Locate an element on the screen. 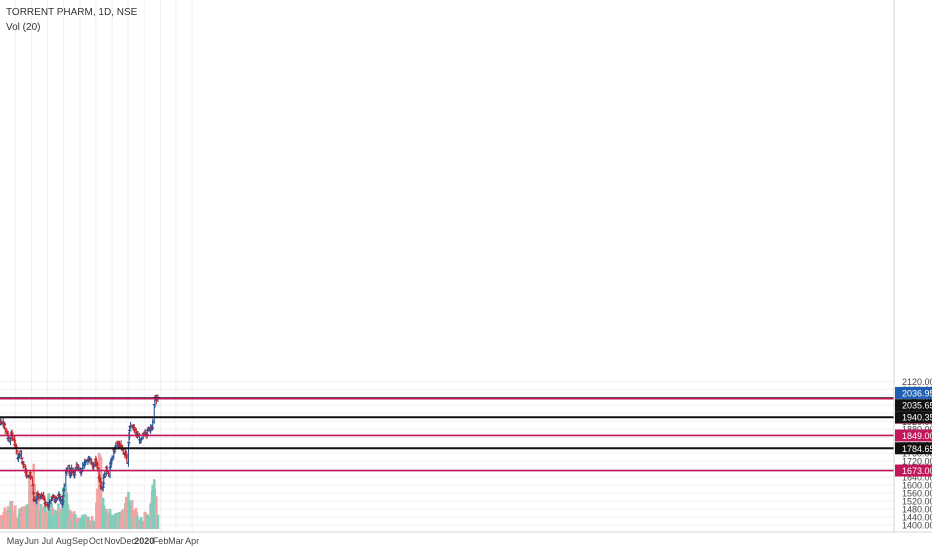  time-tick-label: Jul is located at coordinates (48, 541).